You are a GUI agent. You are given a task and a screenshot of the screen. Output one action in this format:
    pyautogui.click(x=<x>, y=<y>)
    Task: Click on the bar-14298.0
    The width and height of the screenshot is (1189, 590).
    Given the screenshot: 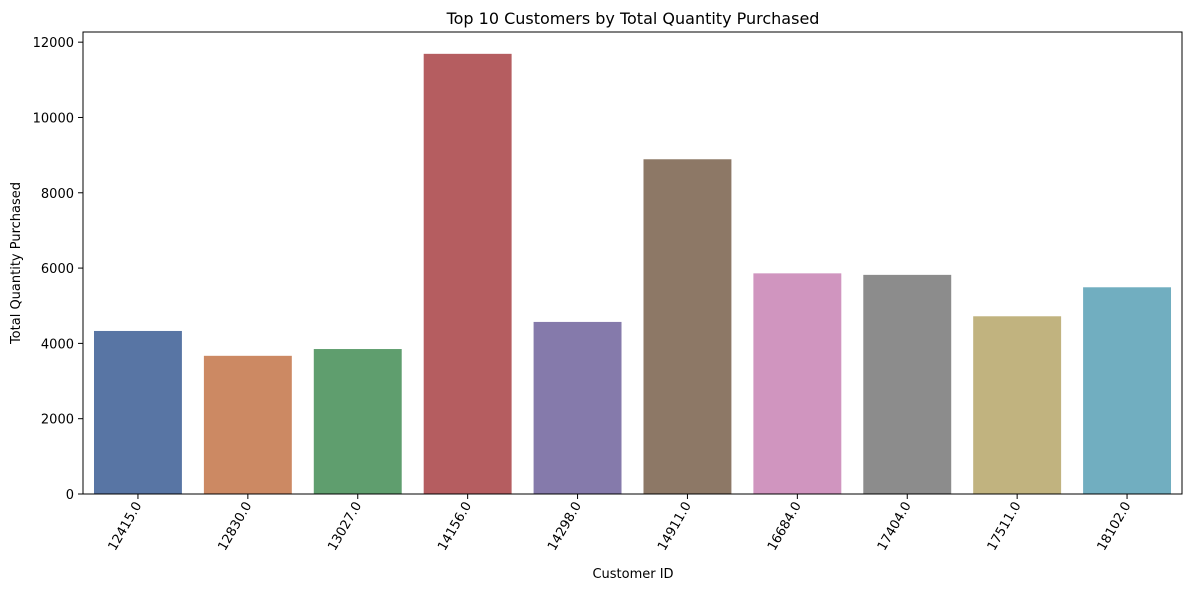 What is the action you would take?
    pyautogui.click(x=577, y=407)
    